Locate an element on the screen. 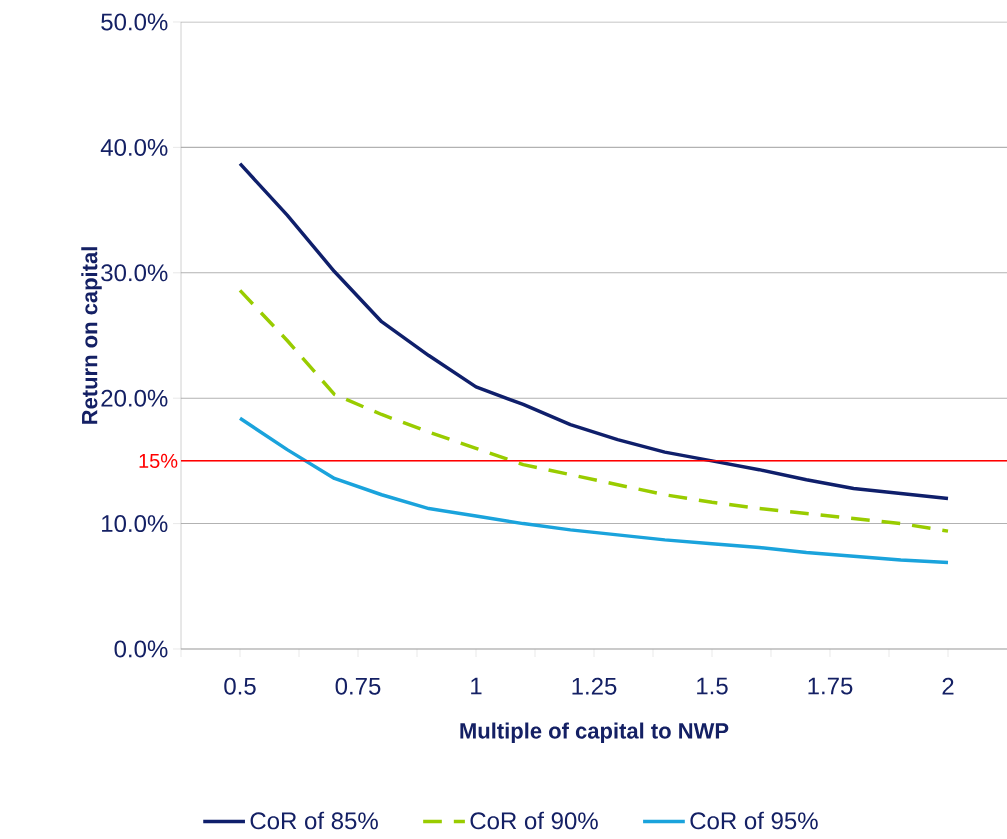 Image resolution: width=1007 pixels, height=839 pixels. x-axis-title: Multiple of capital to NWP is located at coordinates (594, 733).